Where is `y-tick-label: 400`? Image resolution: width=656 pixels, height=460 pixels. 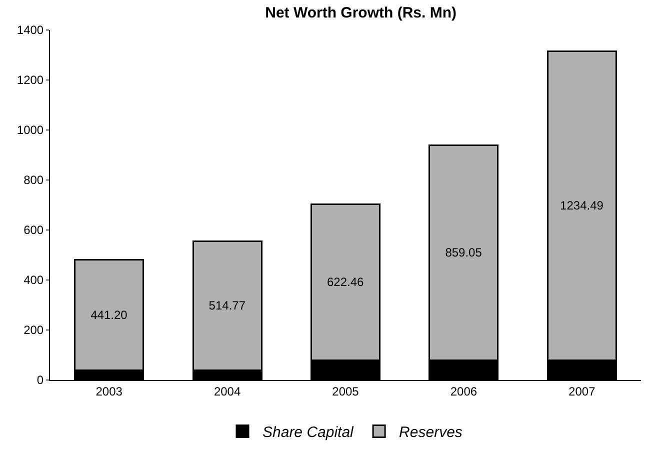 y-tick-label: 400 is located at coordinates (34, 280).